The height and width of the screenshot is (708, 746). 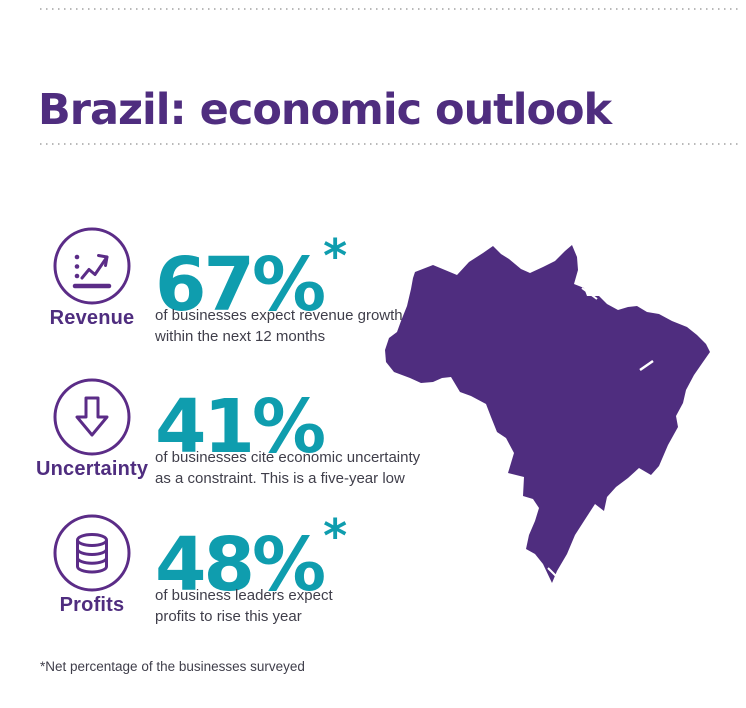 What do you see at coordinates (552, 572) in the screenshot?
I see `southern-coast-detail` at bounding box center [552, 572].